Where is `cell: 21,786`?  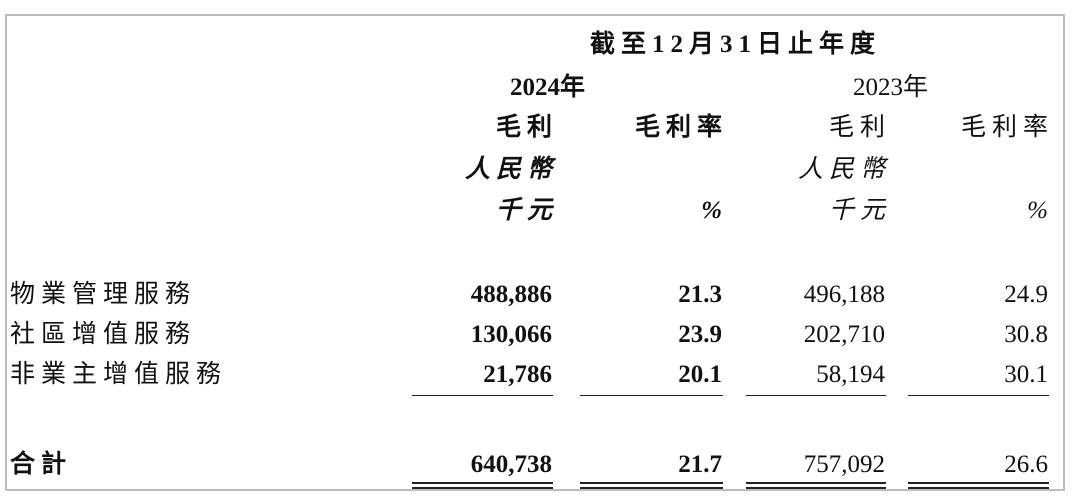 cell: 21,786 is located at coordinates (517, 374).